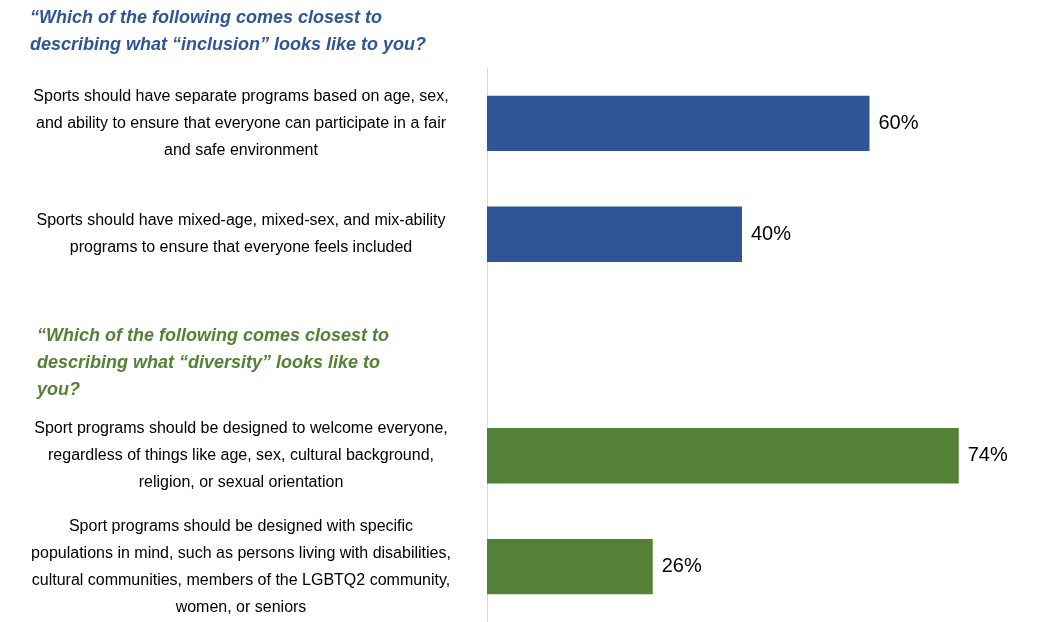 This screenshot has height=622, width=1049. Describe the element at coordinates (241, 455) in the screenshot. I see `y-tick-label: Sport programs should be designed to welcome everyone, regardless of things like age, sex, cultural background, religion, or sexual orientation` at that location.